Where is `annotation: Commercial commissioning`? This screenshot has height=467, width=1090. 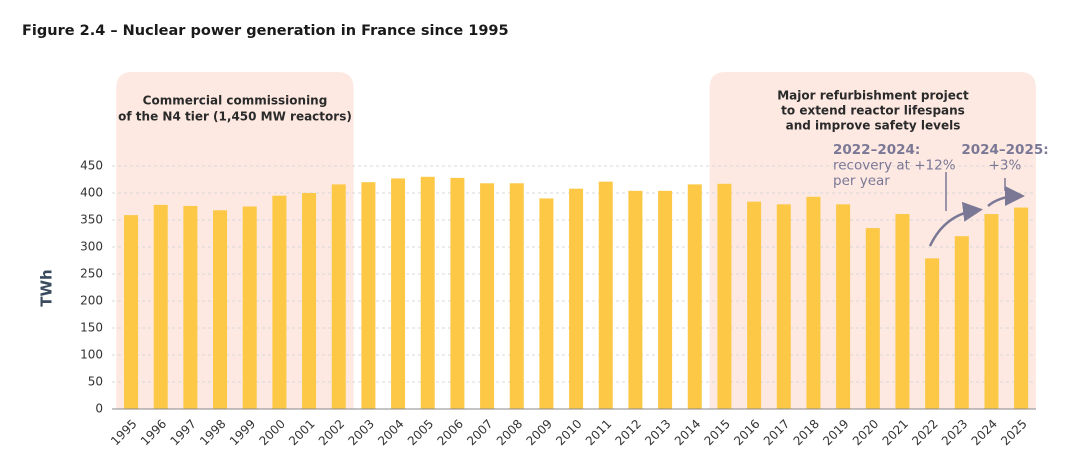 annotation: Commercial commissioning is located at coordinates (235, 101).